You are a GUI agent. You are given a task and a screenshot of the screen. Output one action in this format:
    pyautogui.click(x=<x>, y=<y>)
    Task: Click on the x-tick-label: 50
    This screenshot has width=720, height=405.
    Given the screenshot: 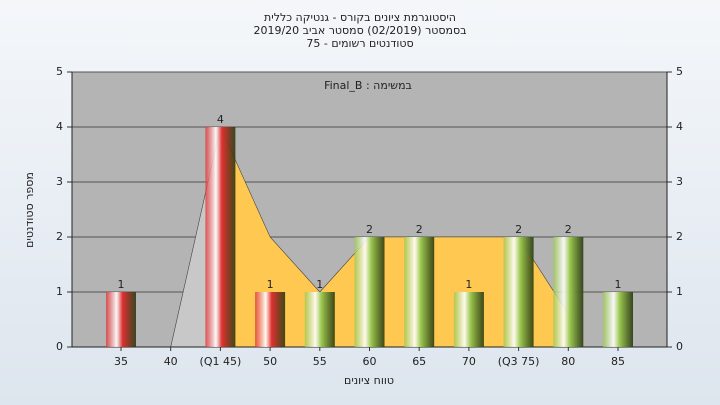 What is the action you would take?
    pyautogui.click(x=270, y=361)
    